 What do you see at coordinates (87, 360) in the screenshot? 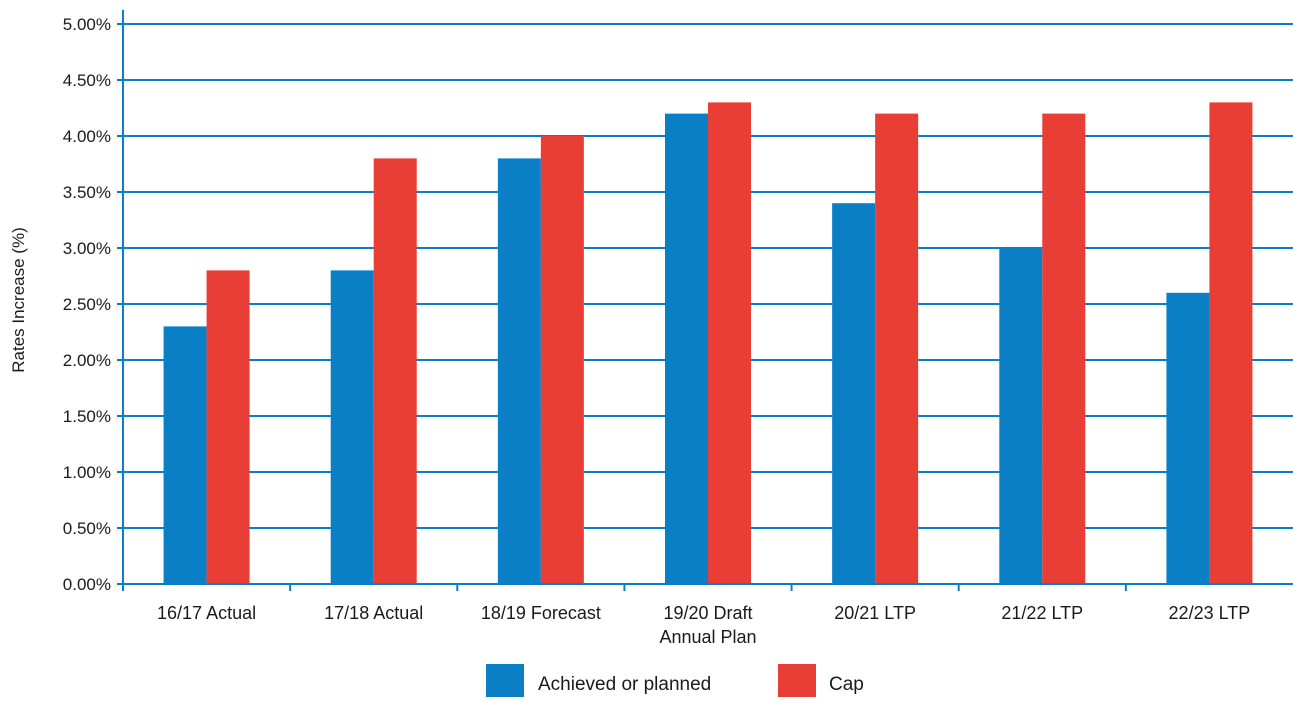
I see `y-tick-label: 2.00%` at bounding box center [87, 360].